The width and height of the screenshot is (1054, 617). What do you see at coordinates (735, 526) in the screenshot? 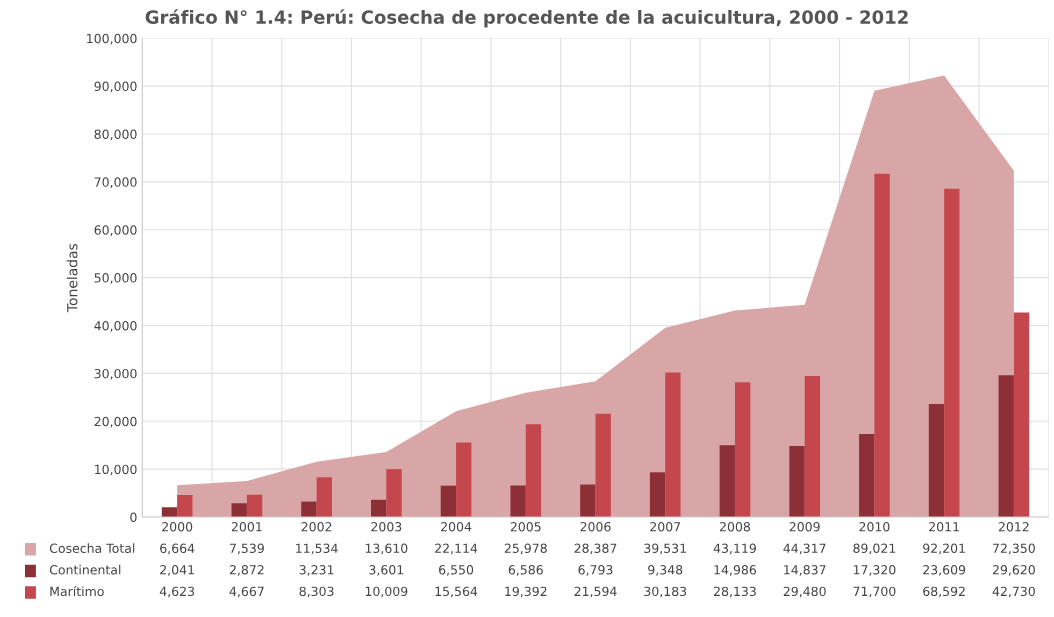
I see `x-tick-label: 2008` at bounding box center [735, 526].